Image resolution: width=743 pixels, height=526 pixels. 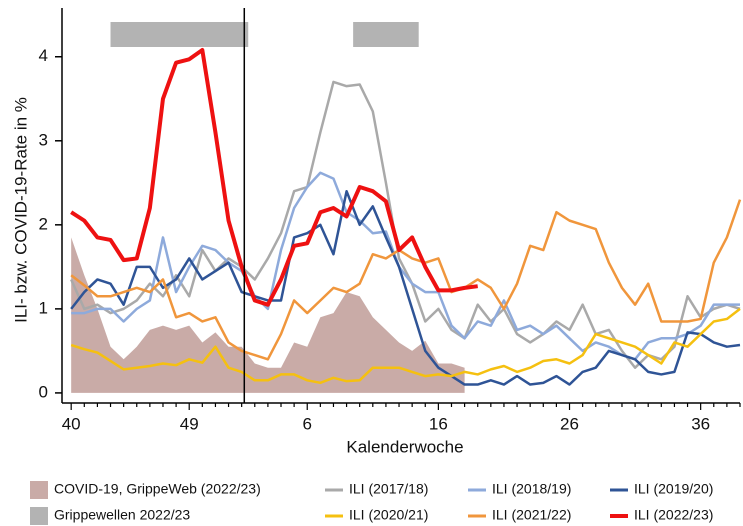 What do you see at coordinates (673, 489) in the screenshot?
I see `legend-label: ILI (2019/20)` at bounding box center [673, 489].